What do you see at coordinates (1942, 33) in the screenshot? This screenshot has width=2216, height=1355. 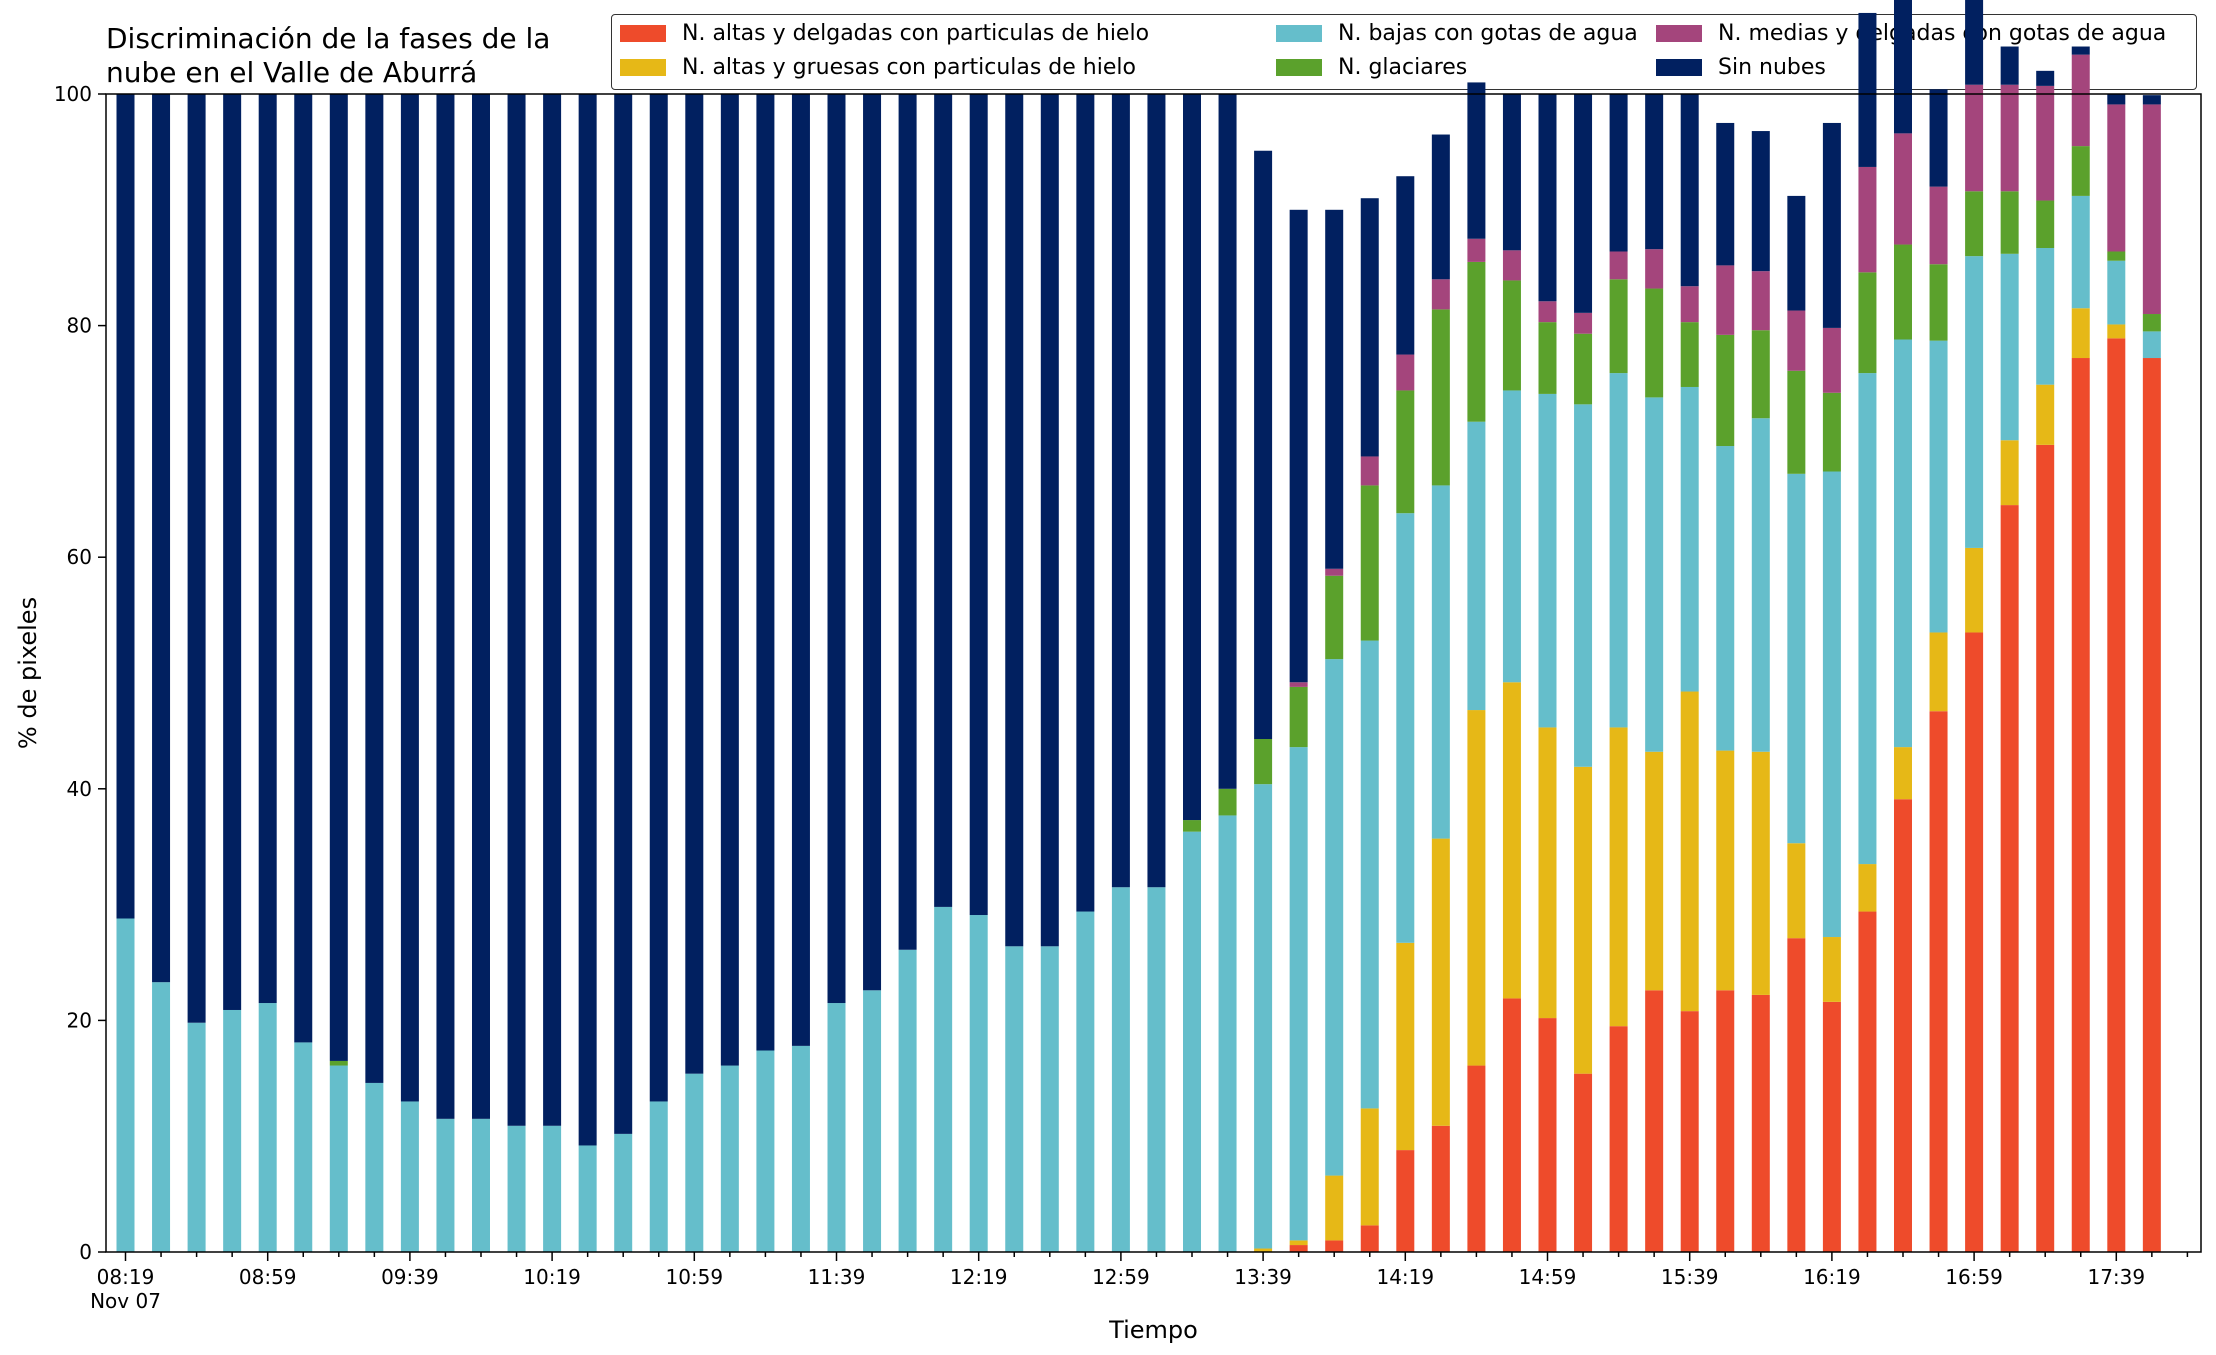 I see `legend-label: N. medias y delgadas con gotas de agua` at bounding box center [1942, 33].